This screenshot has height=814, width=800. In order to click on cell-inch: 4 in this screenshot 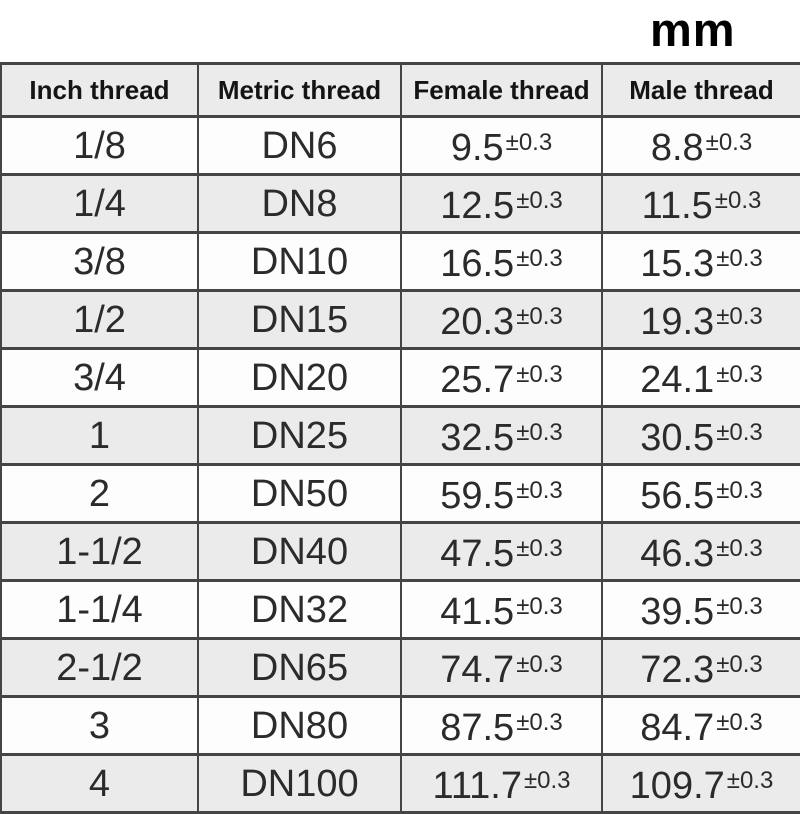, I will do `click(99, 783)`.